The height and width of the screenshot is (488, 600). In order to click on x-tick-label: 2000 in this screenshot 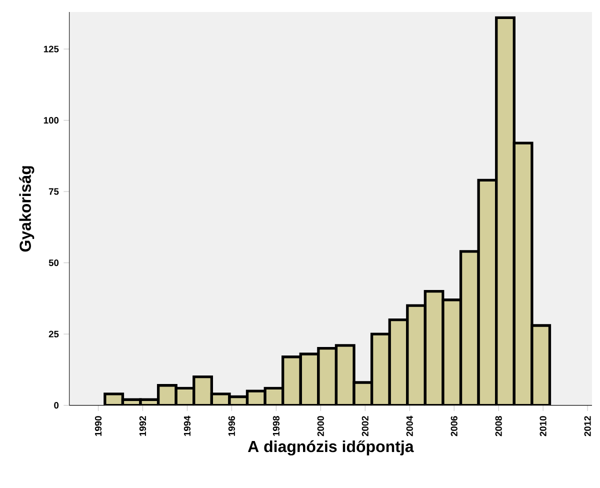, I will do `click(320, 426)`.